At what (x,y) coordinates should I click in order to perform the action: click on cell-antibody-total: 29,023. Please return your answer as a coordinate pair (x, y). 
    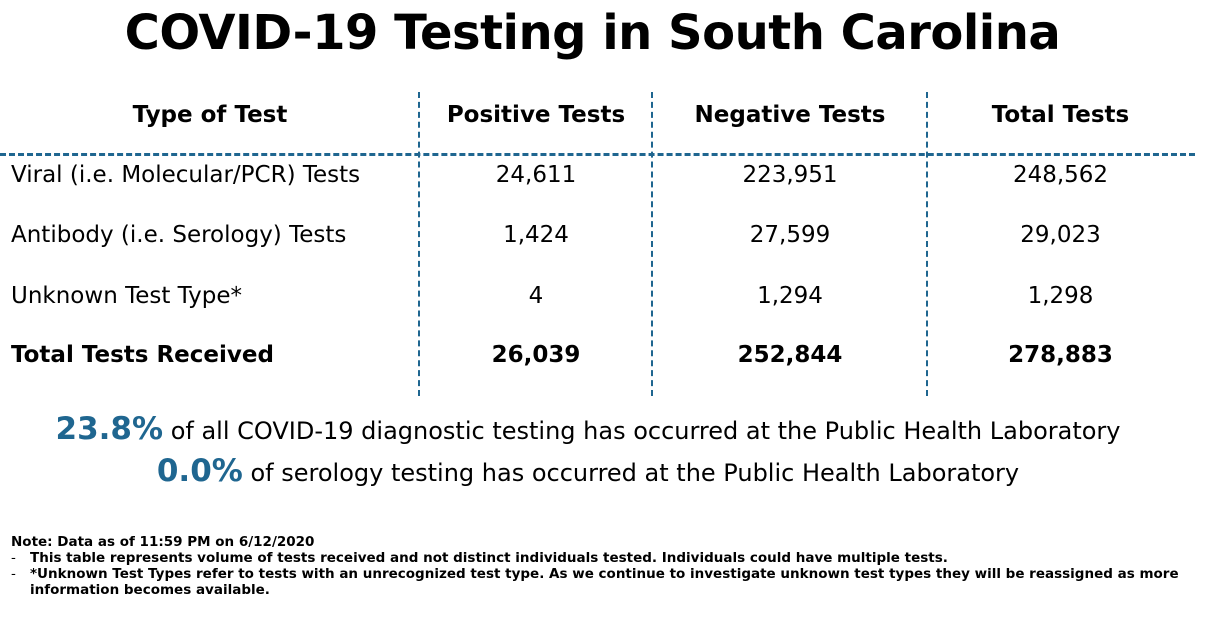
    Looking at the image, I should click on (1060, 235).